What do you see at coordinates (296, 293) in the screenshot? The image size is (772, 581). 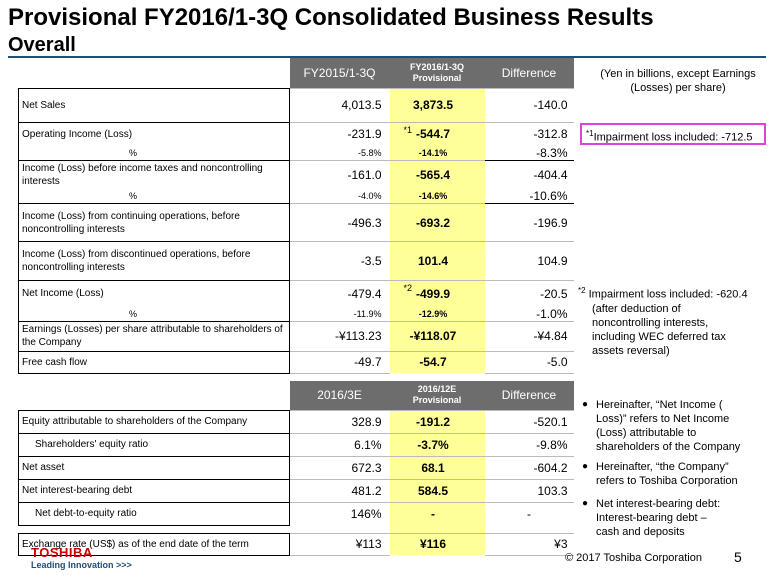 I see `table-row: Net Income (Loss) -479.4 *2 -499.9 -20.5` at bounding box center [296, 293].